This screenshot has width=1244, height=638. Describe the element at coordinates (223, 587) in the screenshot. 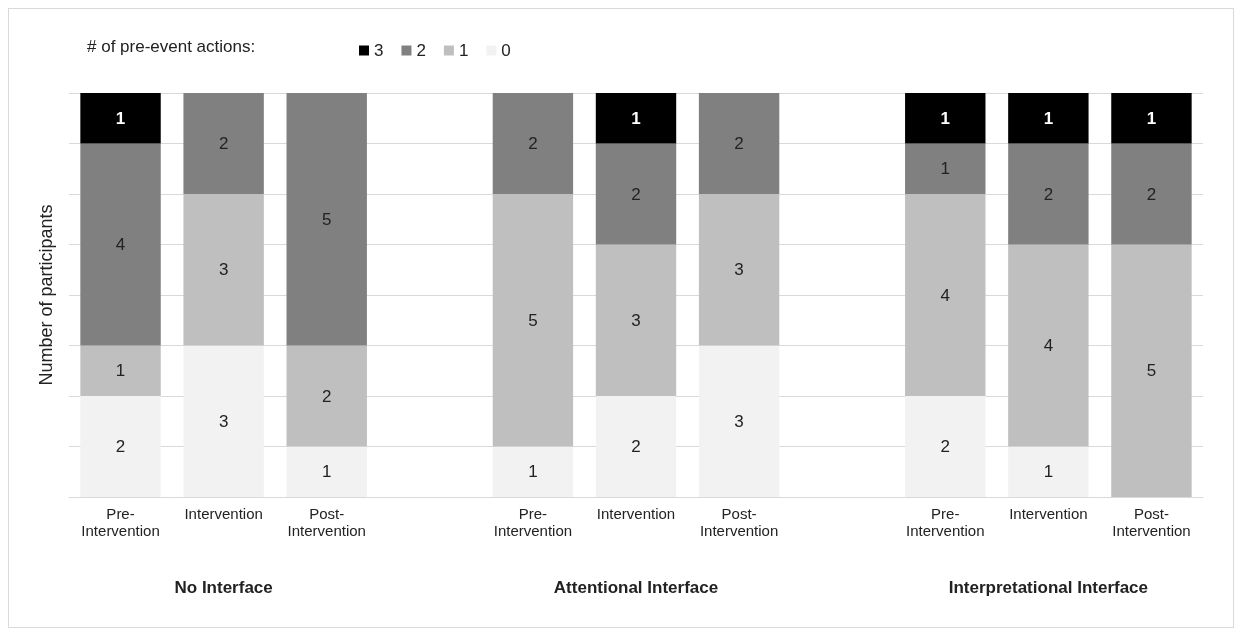

I see `text: No Interface` at that location.